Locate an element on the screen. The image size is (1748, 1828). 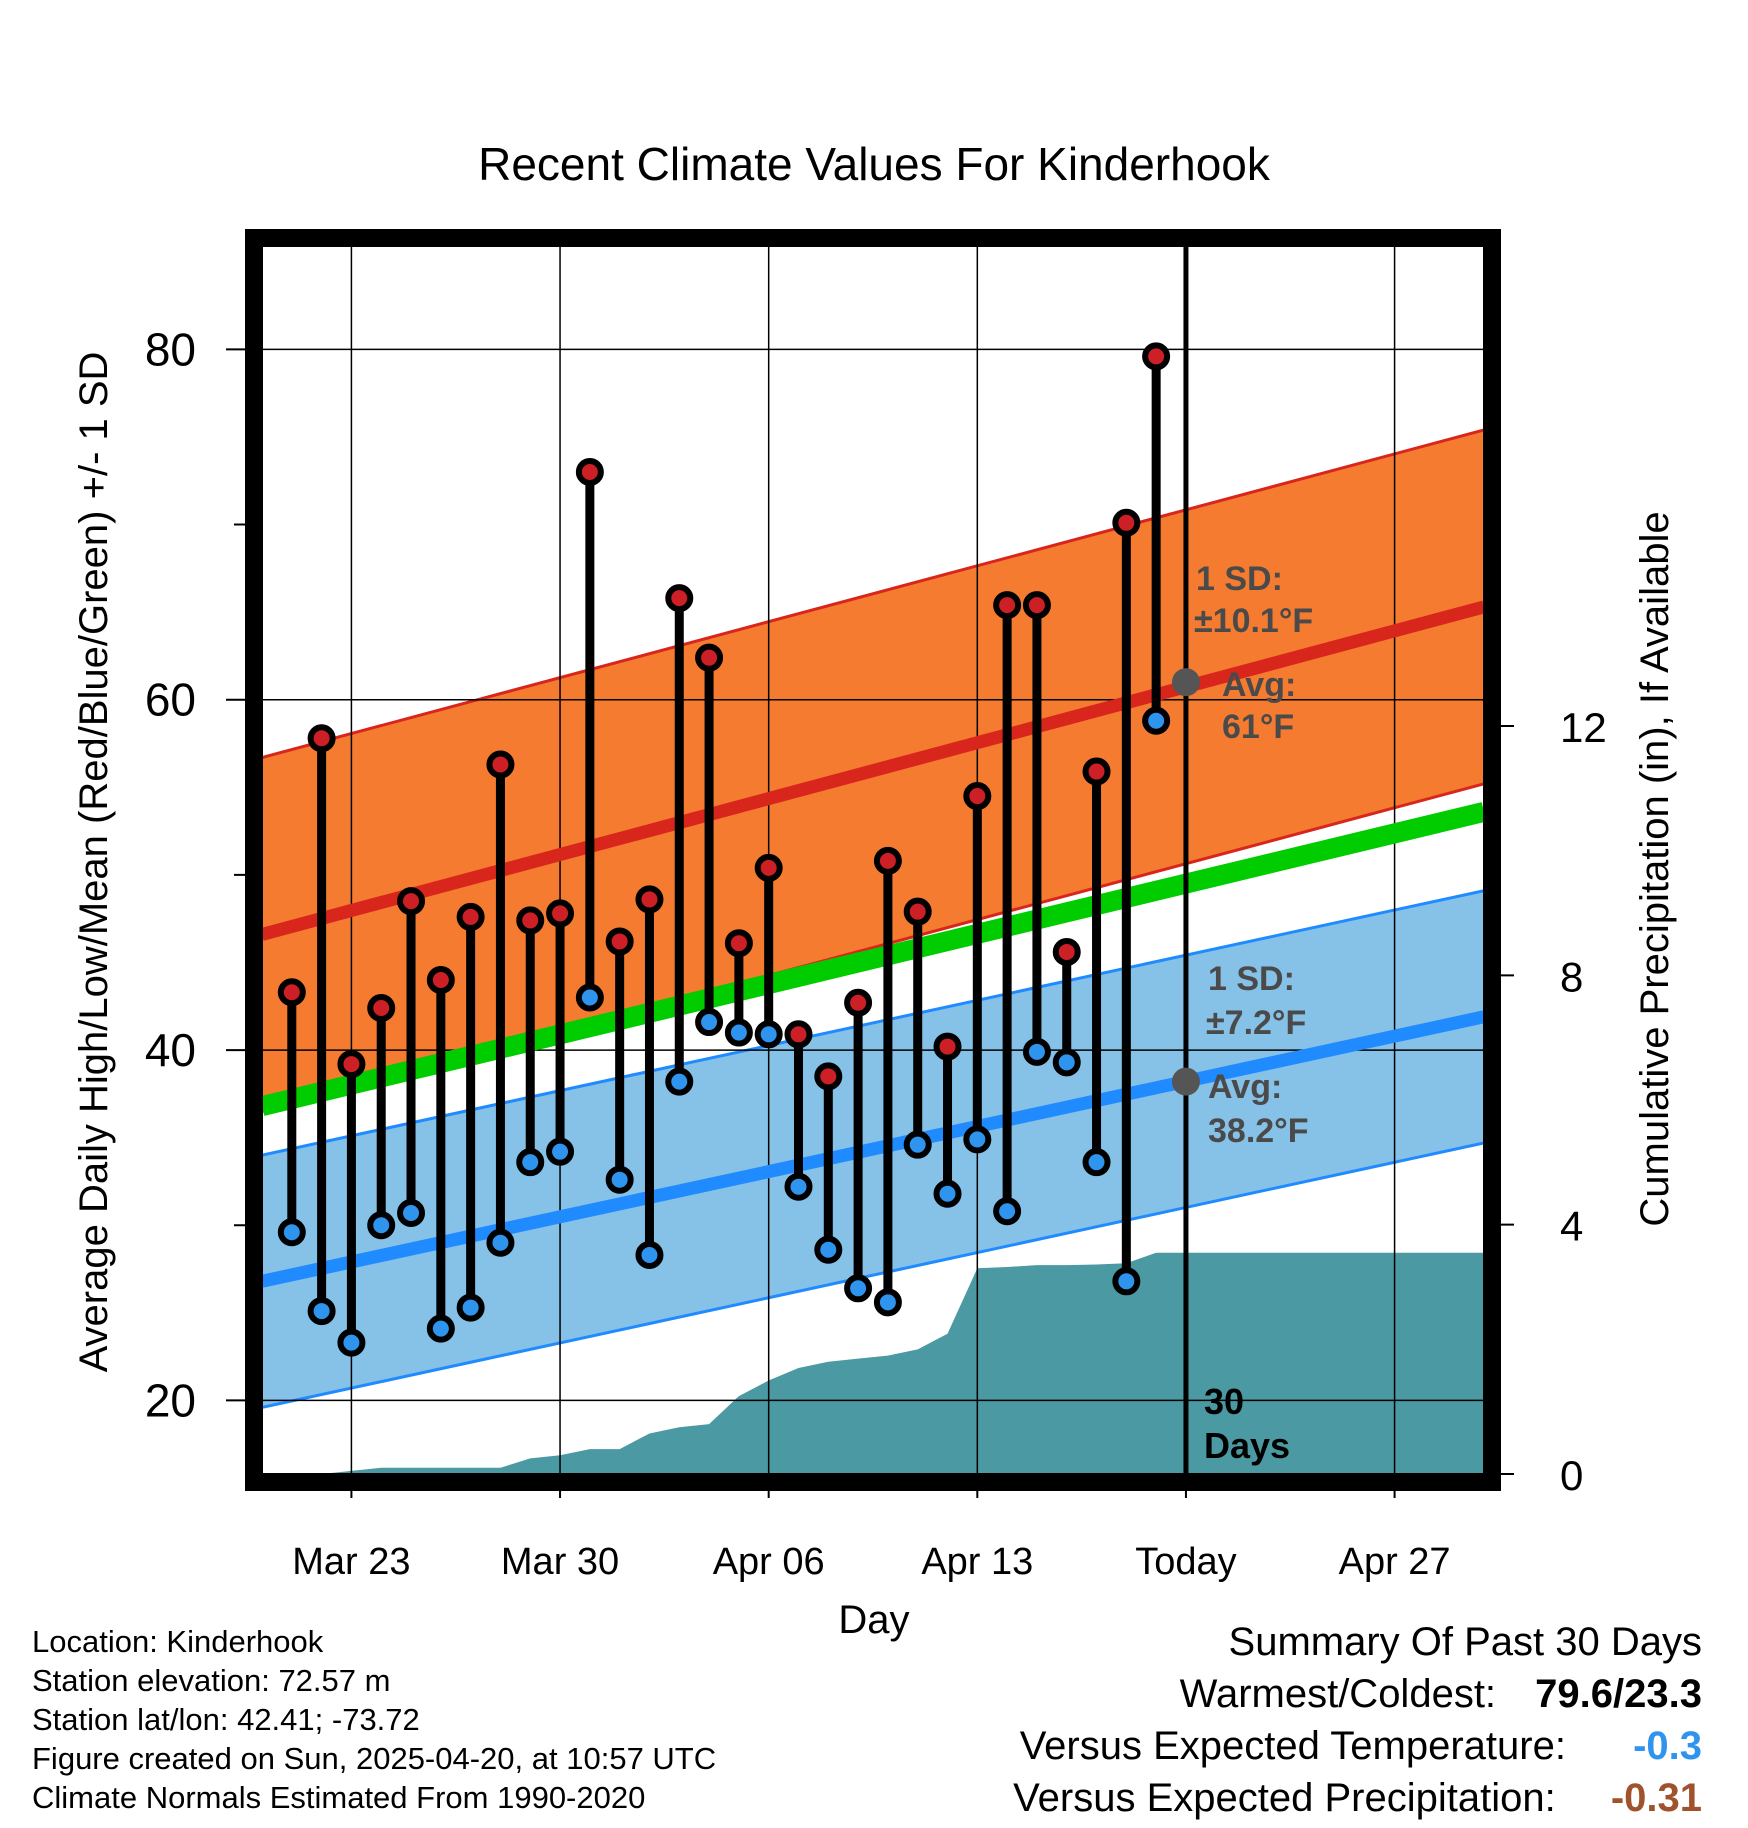
low-sd-value: ±7.2°F is located at coordinates (1256, 1023).